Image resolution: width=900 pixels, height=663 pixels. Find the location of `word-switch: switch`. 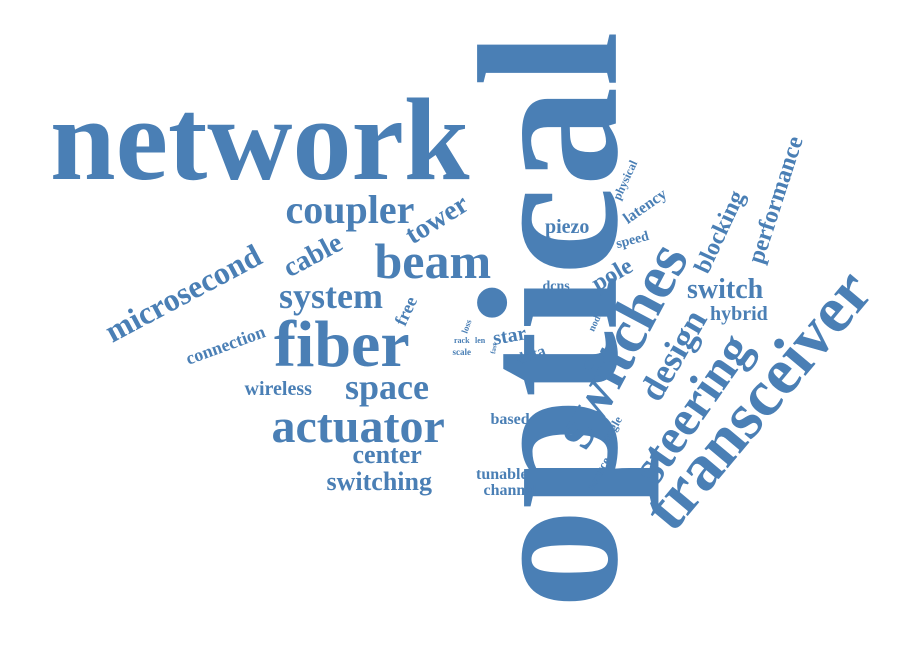

word-switch: switch is located at coordinates (725, 289).